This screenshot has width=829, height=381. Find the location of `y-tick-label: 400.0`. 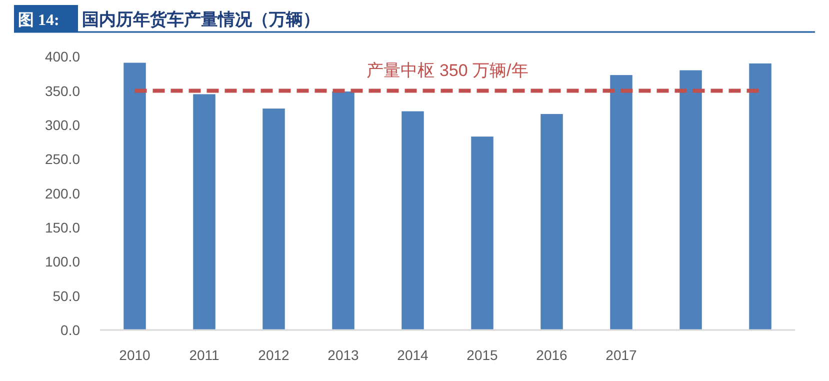

y-tick-label: 400.0 is located at coordinates (62, 56).